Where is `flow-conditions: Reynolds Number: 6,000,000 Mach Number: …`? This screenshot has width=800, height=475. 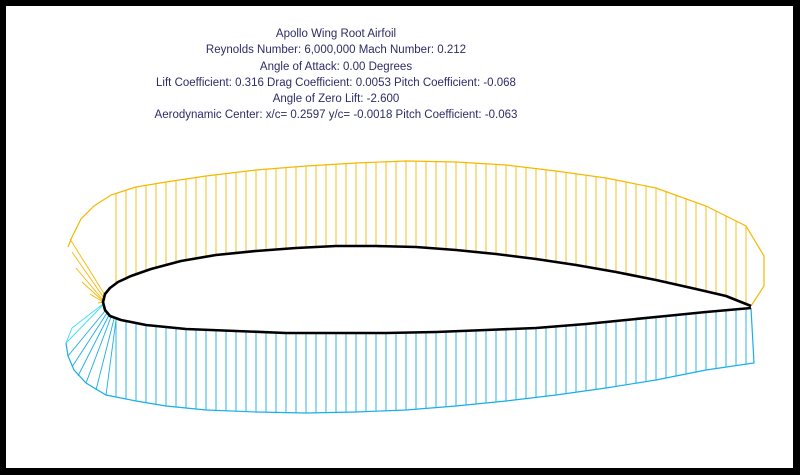
flow-conditions: Reynolds Number: 6,000,000 Mach Number: … is located at coordinates (336, 50).